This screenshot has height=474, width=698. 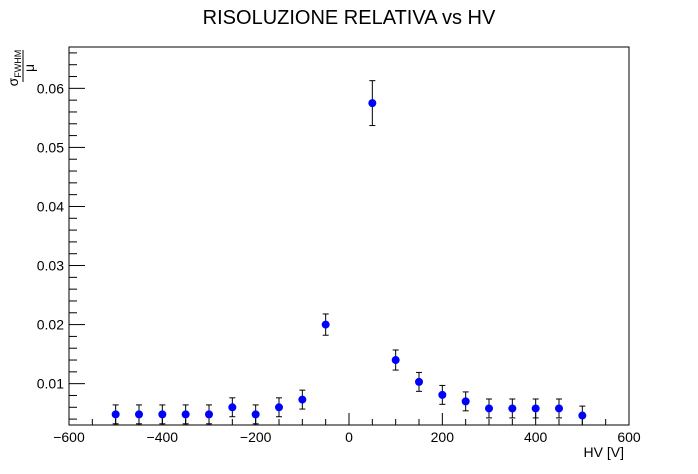 What do you see at coordinates (18, 64) in the screenshot?
I see `y-axis-label-subscript: FWHM` at bounding box center [18, 64].